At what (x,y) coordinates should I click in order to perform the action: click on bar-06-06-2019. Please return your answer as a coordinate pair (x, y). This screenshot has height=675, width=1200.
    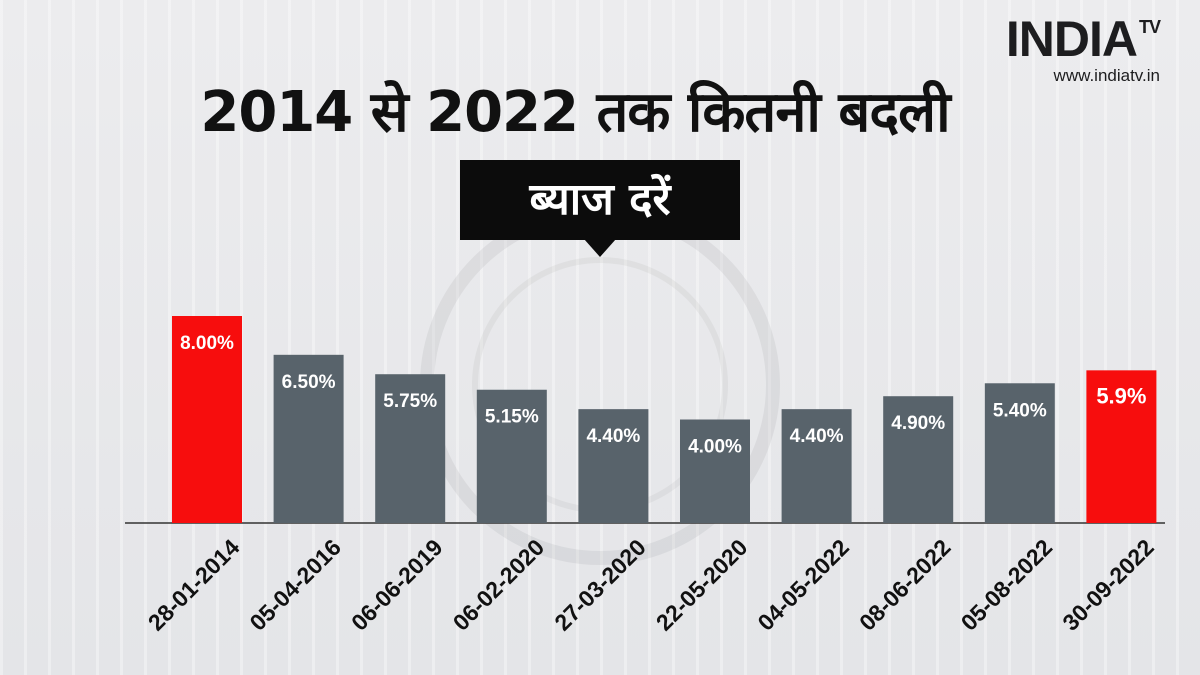
    Looking at the image, I should click on (410, 448).